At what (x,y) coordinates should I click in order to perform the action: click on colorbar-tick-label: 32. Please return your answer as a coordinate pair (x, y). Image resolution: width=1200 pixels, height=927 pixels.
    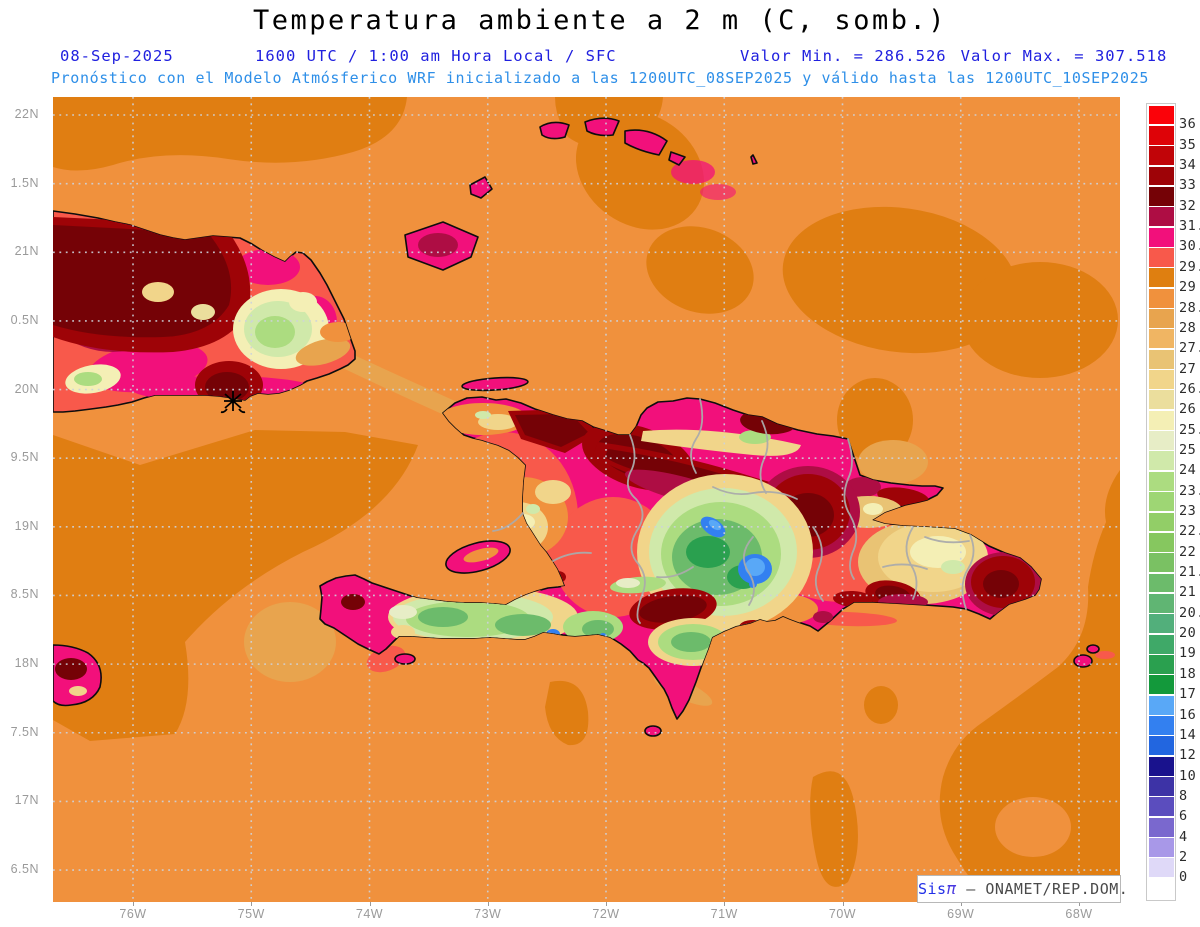
    Looking at the image, I should click on (1188, 205).